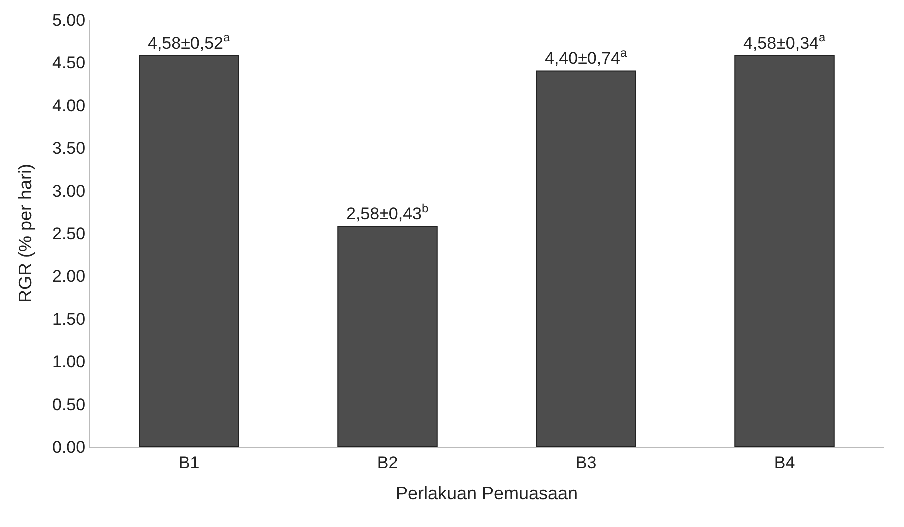  What do you see at coordinates (388, 213) in the screenshot?
I see `data-label: 2,58±0,43$^{b}$` at bounding box center [388, 213].